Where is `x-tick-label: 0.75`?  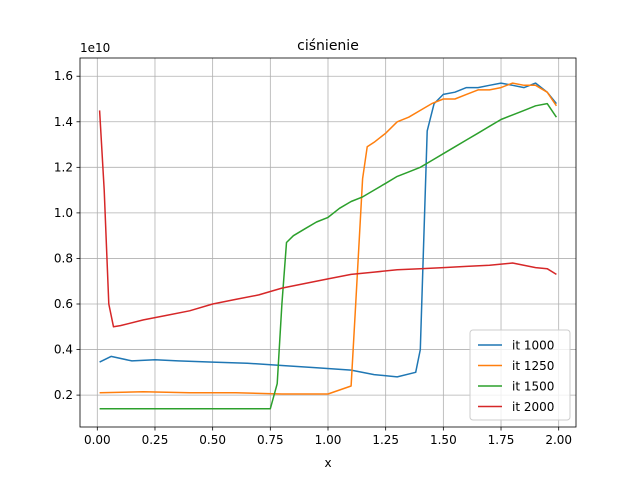
x-tick-label: 0.75 is located at coordinates (270, 440).